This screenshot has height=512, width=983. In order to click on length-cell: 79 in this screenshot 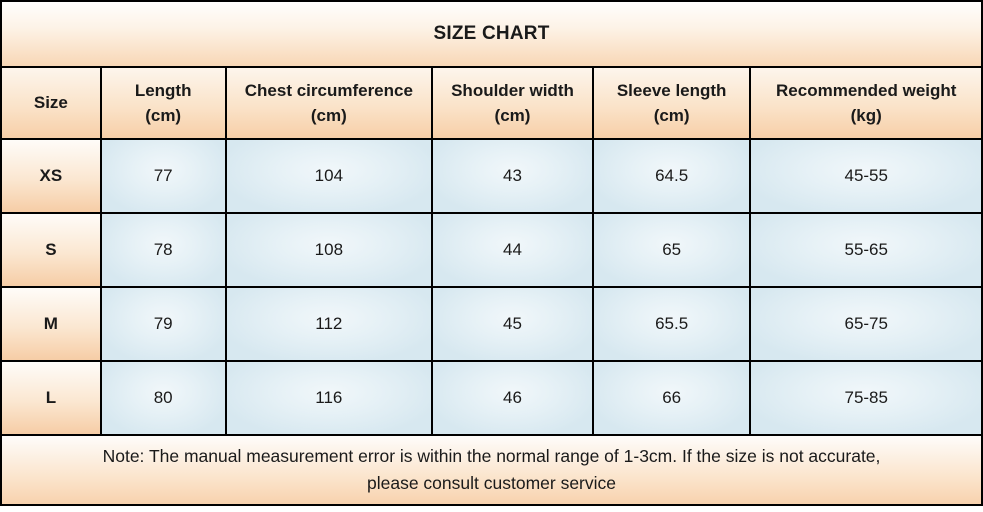, I will do `click(163, 324)`.